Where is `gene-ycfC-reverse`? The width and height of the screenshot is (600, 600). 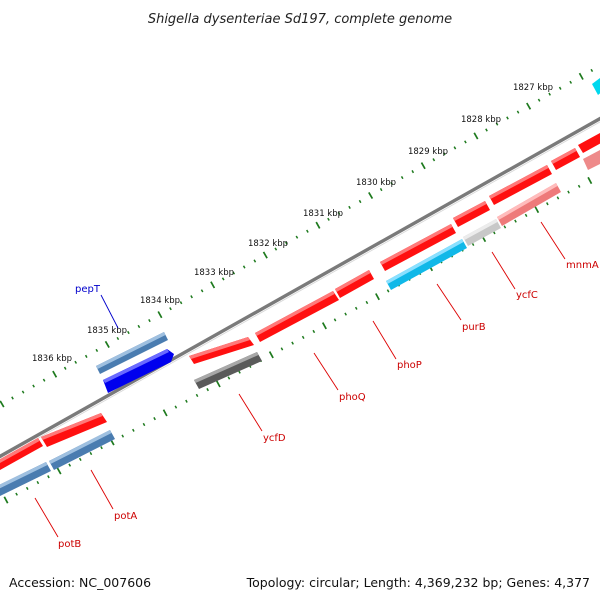
gene-ycfC-reverse is located at coordinates (482, 232).